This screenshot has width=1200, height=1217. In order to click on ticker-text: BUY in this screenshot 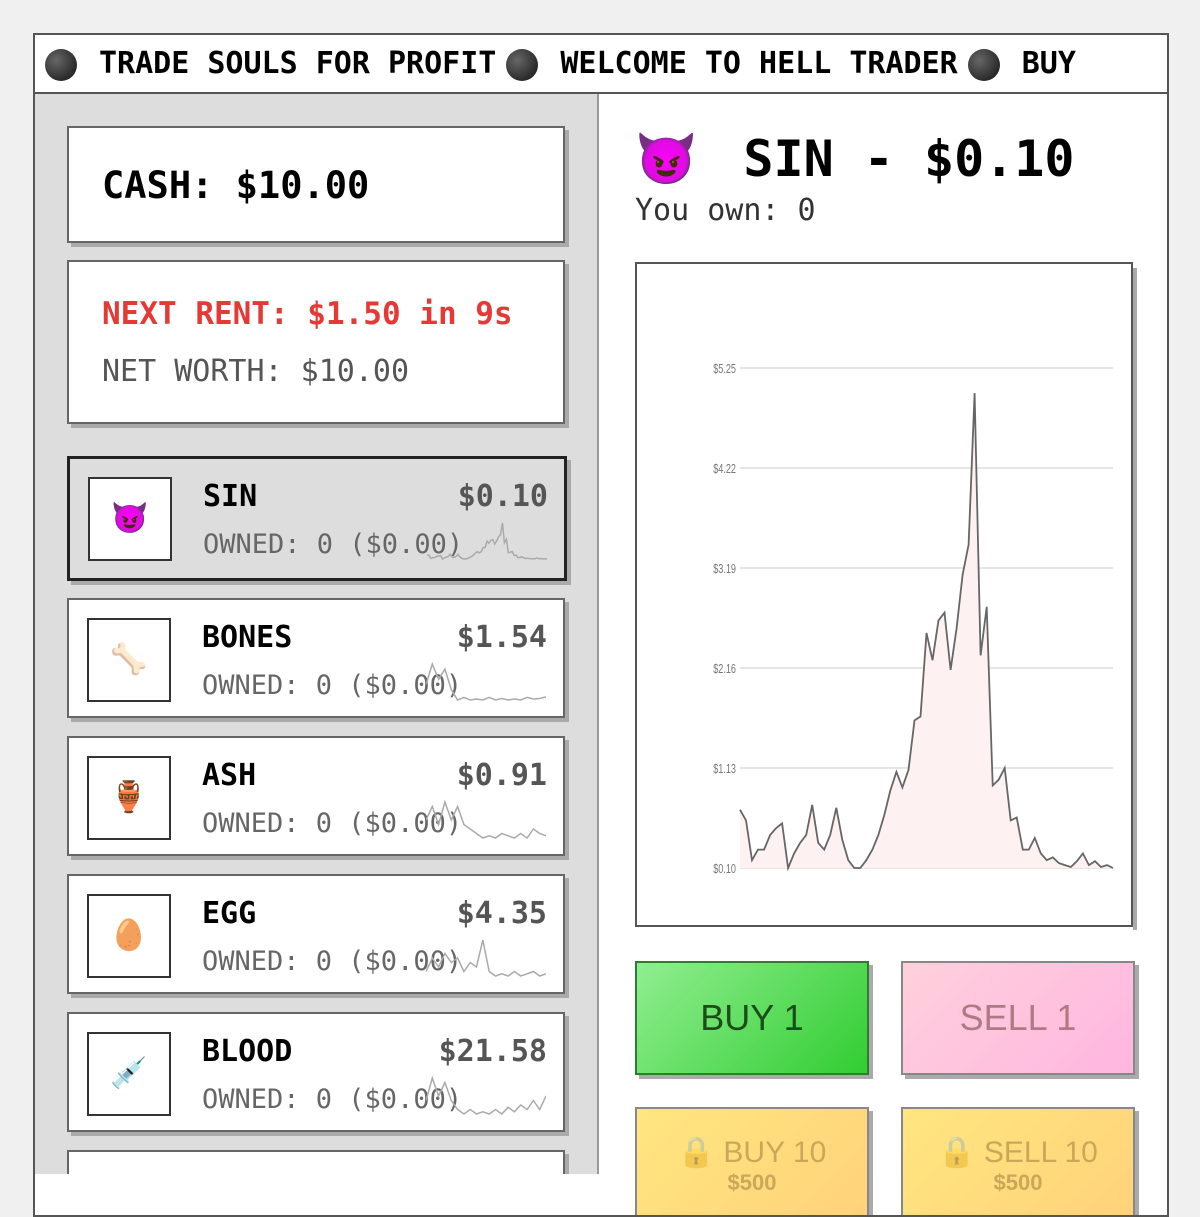, I will do `click(1048, 63)`.